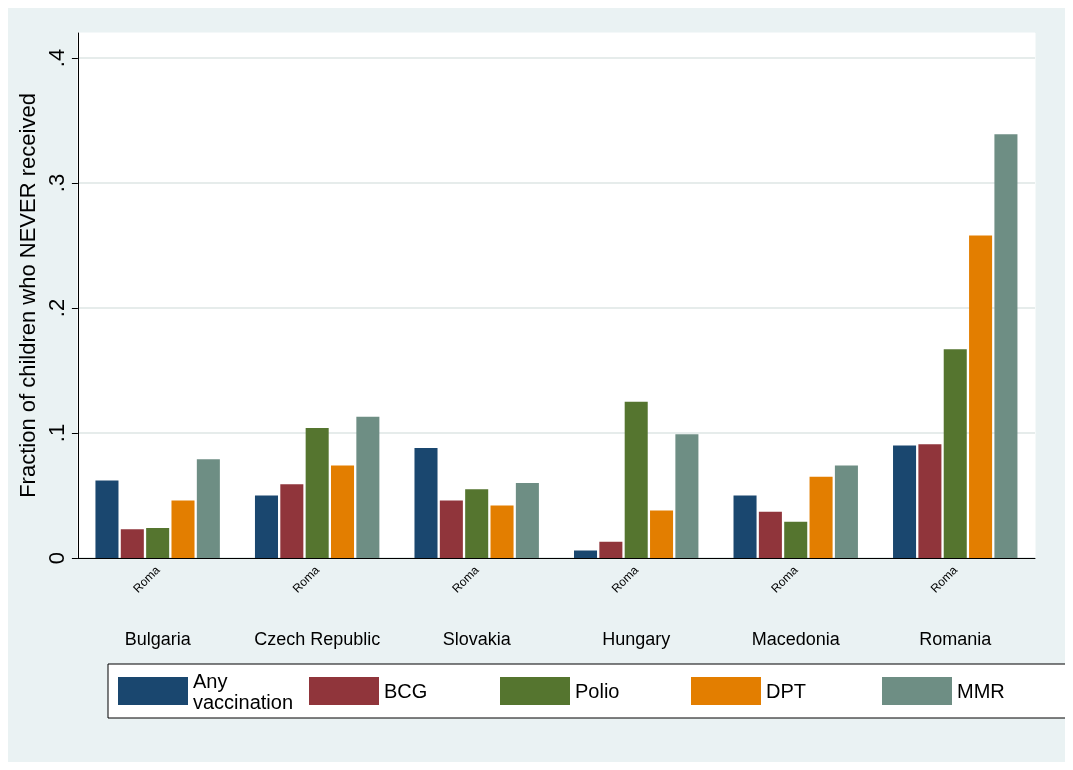 This screenshot has height=770, width=1073. What do you see at coordinates (786, 691) in the screenshot?
I see `legend-label: DPT` at bounding box center [786, 691].